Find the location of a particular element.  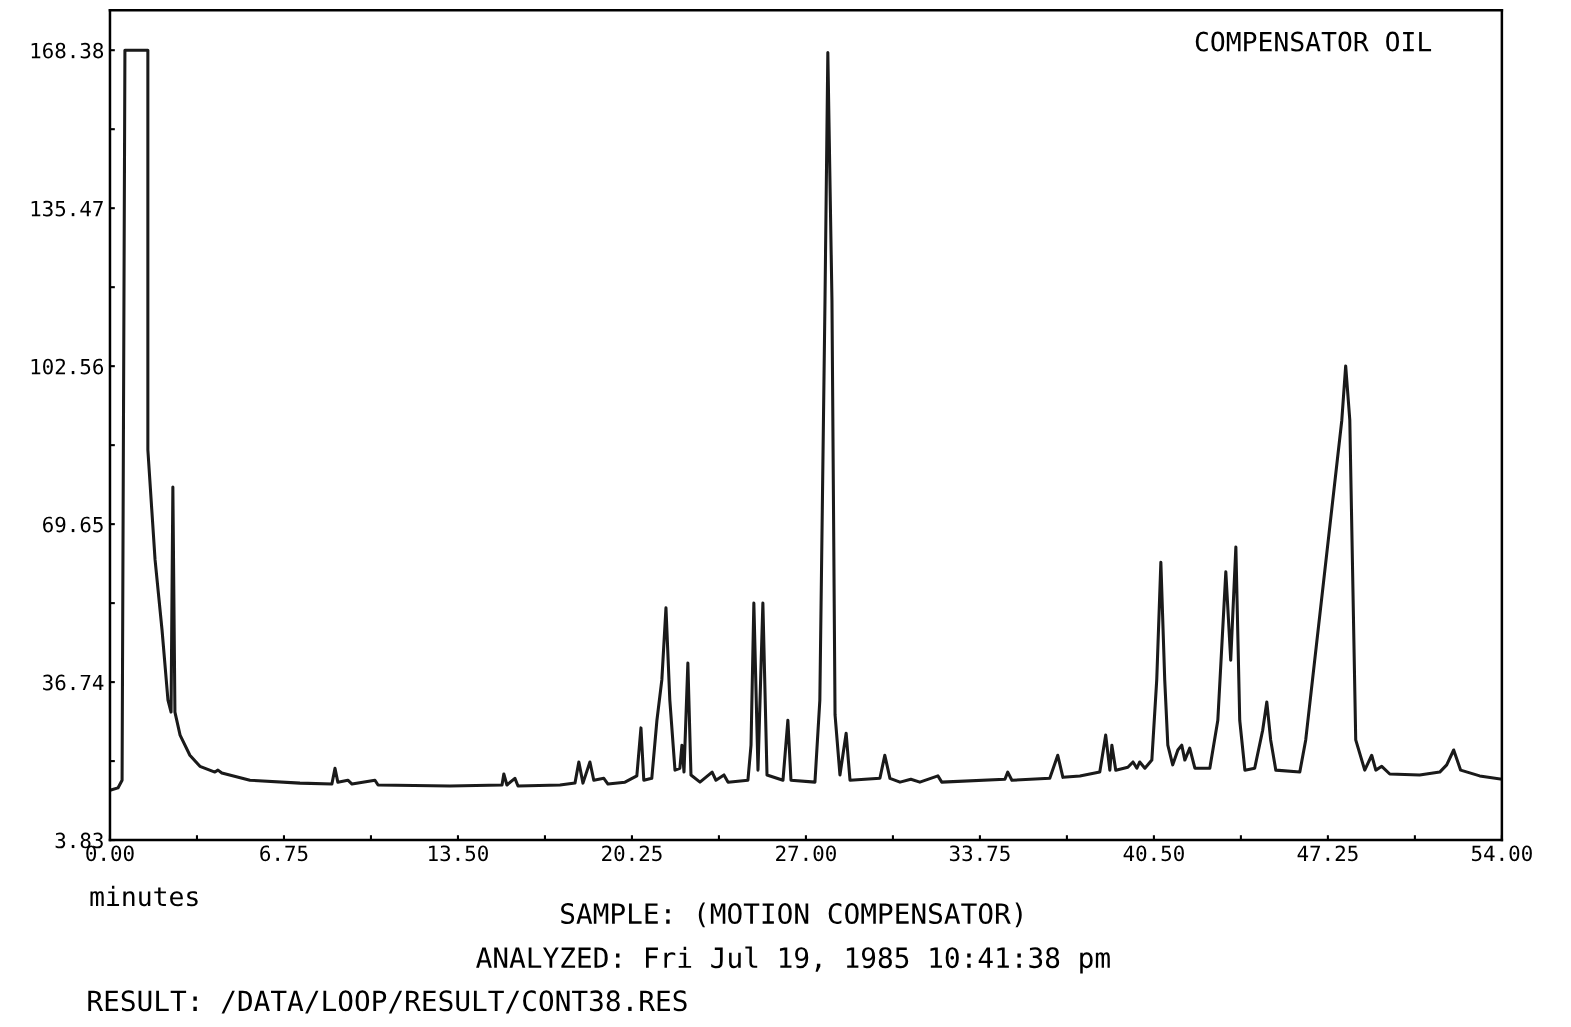

y-tick-label: 168.38 is located at coordinates (67, 50).